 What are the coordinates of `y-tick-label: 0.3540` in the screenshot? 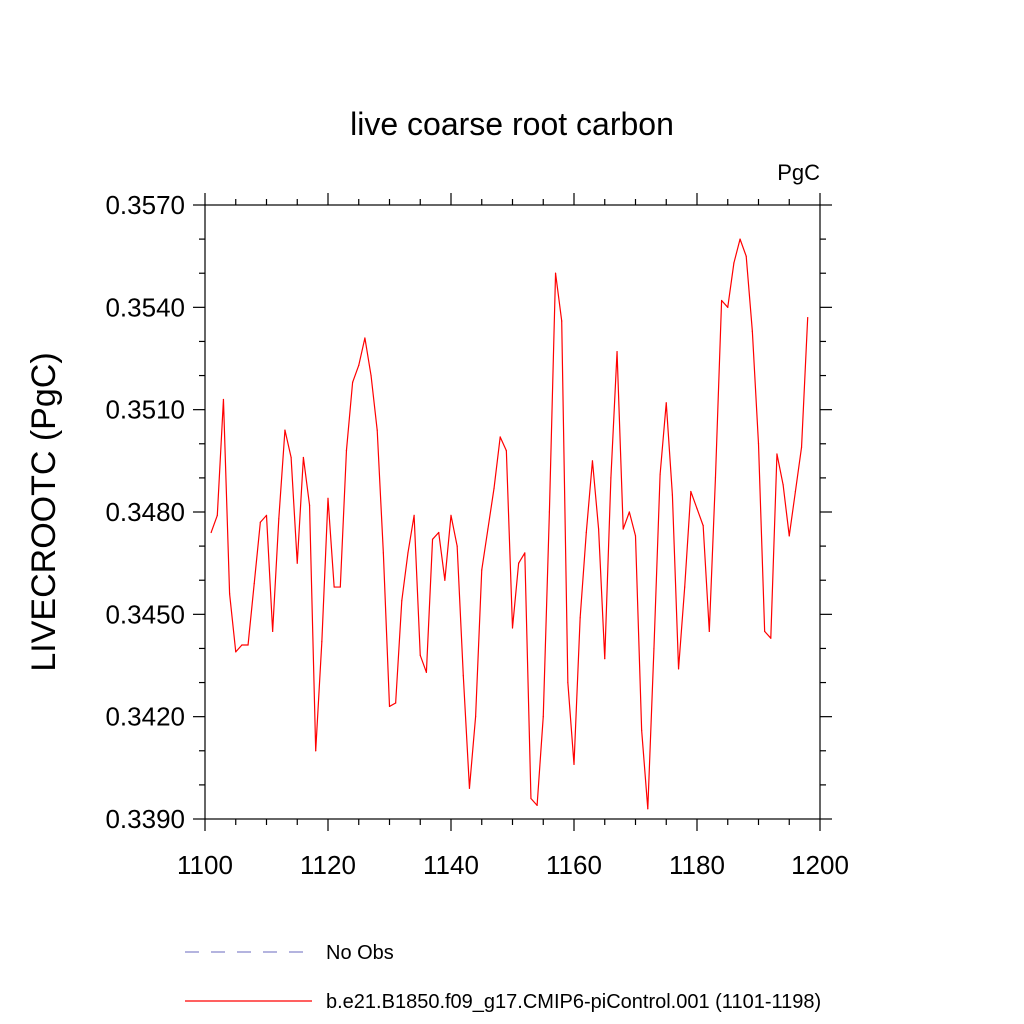 It's located at (145, 307).